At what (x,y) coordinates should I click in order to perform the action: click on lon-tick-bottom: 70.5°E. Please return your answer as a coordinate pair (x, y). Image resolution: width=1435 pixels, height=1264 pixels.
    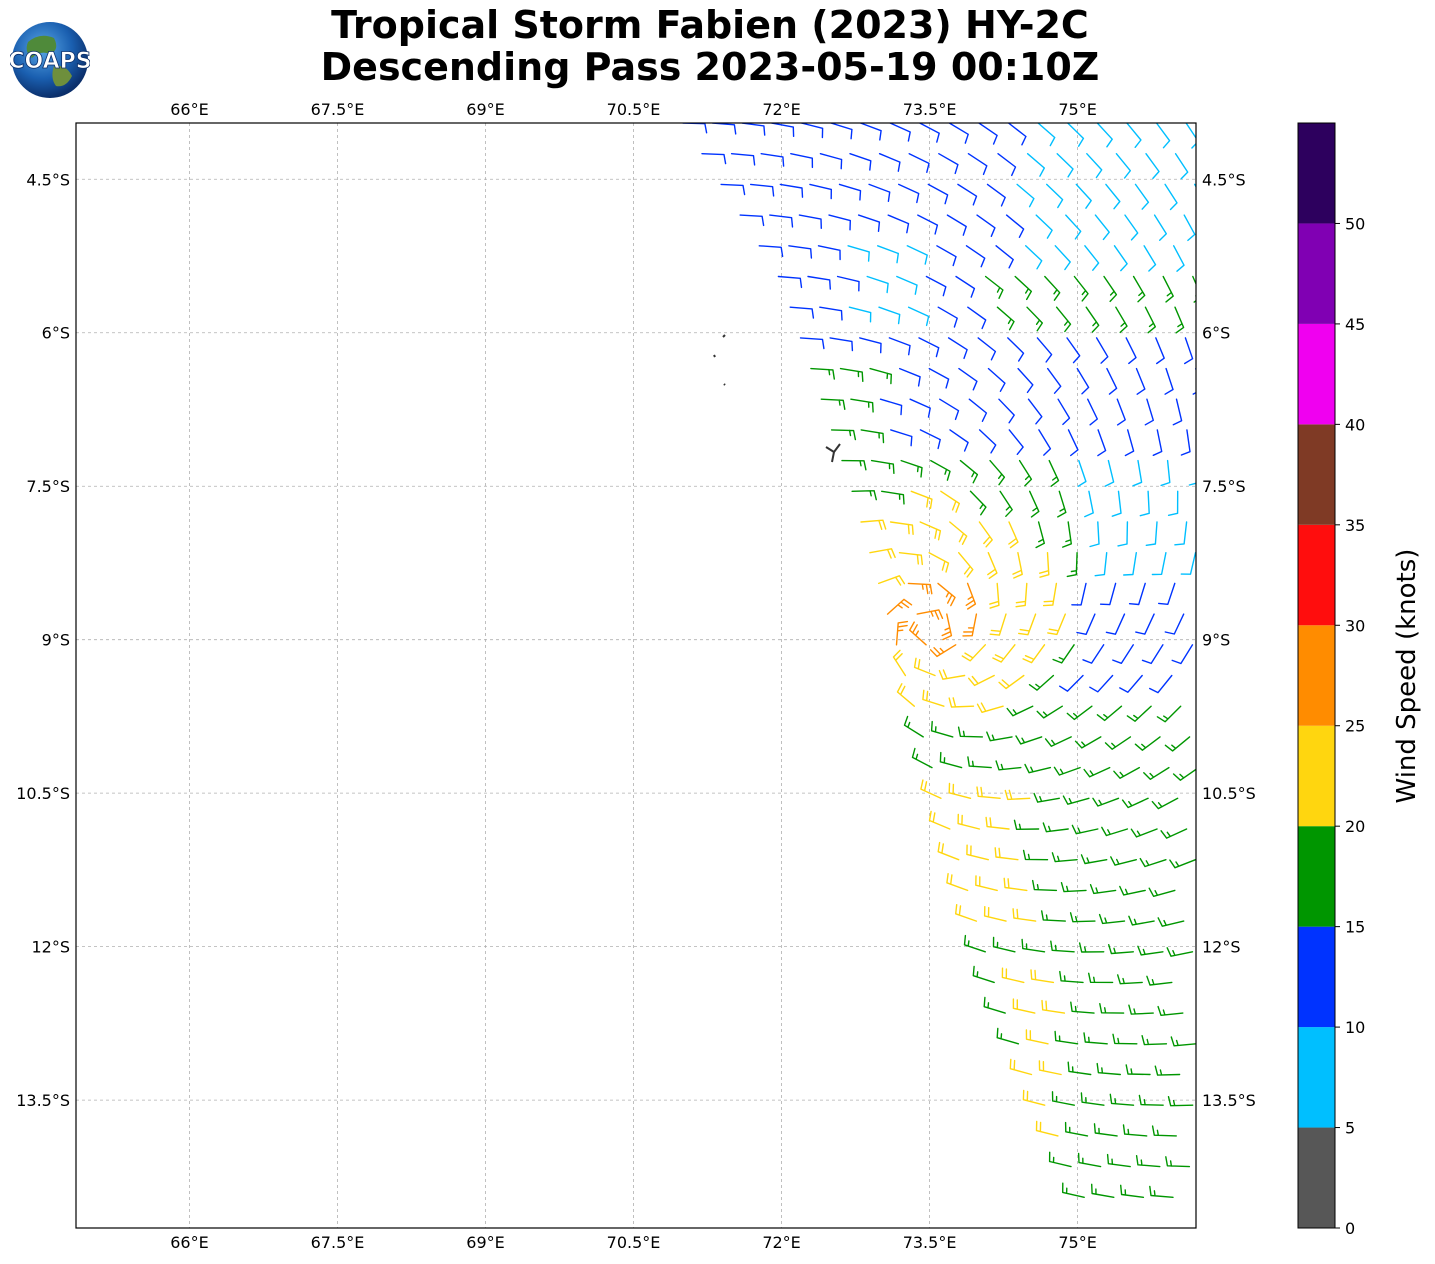
    Looking at the image, I should click on (634, 1242).